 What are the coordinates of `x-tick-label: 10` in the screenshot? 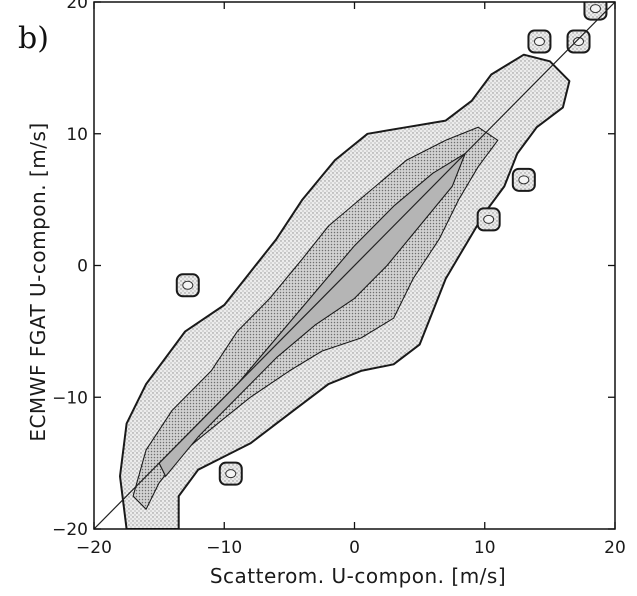 It's located at (485, 548).